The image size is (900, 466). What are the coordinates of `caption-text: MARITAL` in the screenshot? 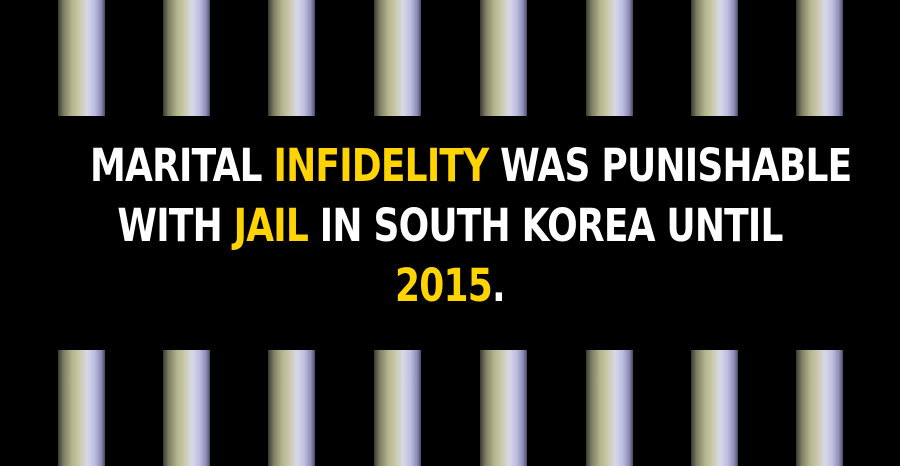 It's located at (182, 165).